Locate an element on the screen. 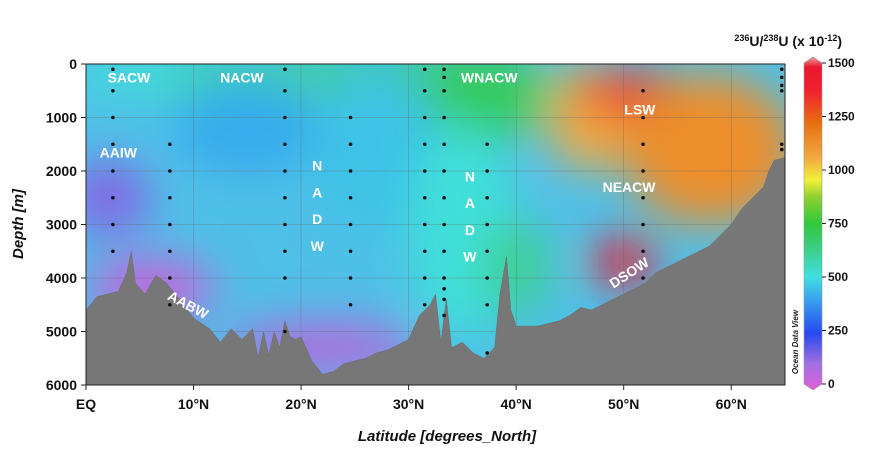 The image size is (874, 464). water-mass-label: W is located at coordinates (470, 257).